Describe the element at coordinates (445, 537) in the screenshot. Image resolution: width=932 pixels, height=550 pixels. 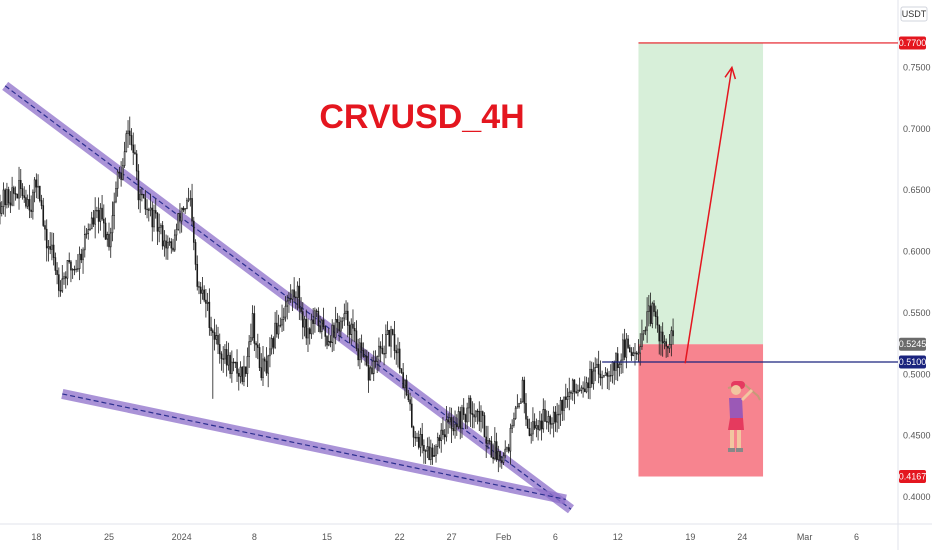
I see `time-axis: 18 25 2024 8 15 22 27 Feb 6 12 19 24 Mar 6` at that location.